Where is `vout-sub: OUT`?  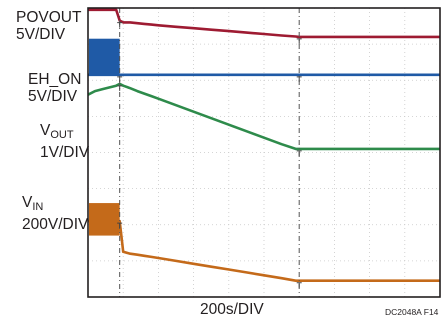 vout-sub: OUT is located at coordinates (62, 135).